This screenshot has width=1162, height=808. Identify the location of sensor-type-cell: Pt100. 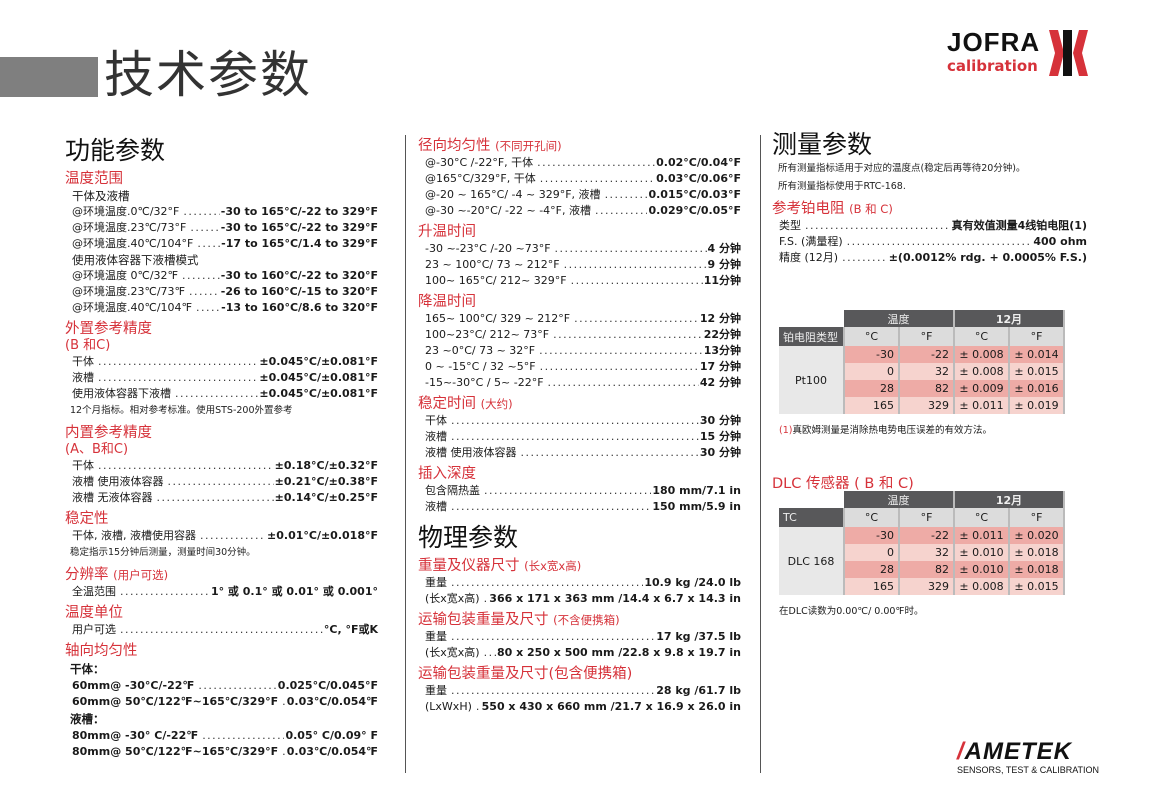
(812, 380).